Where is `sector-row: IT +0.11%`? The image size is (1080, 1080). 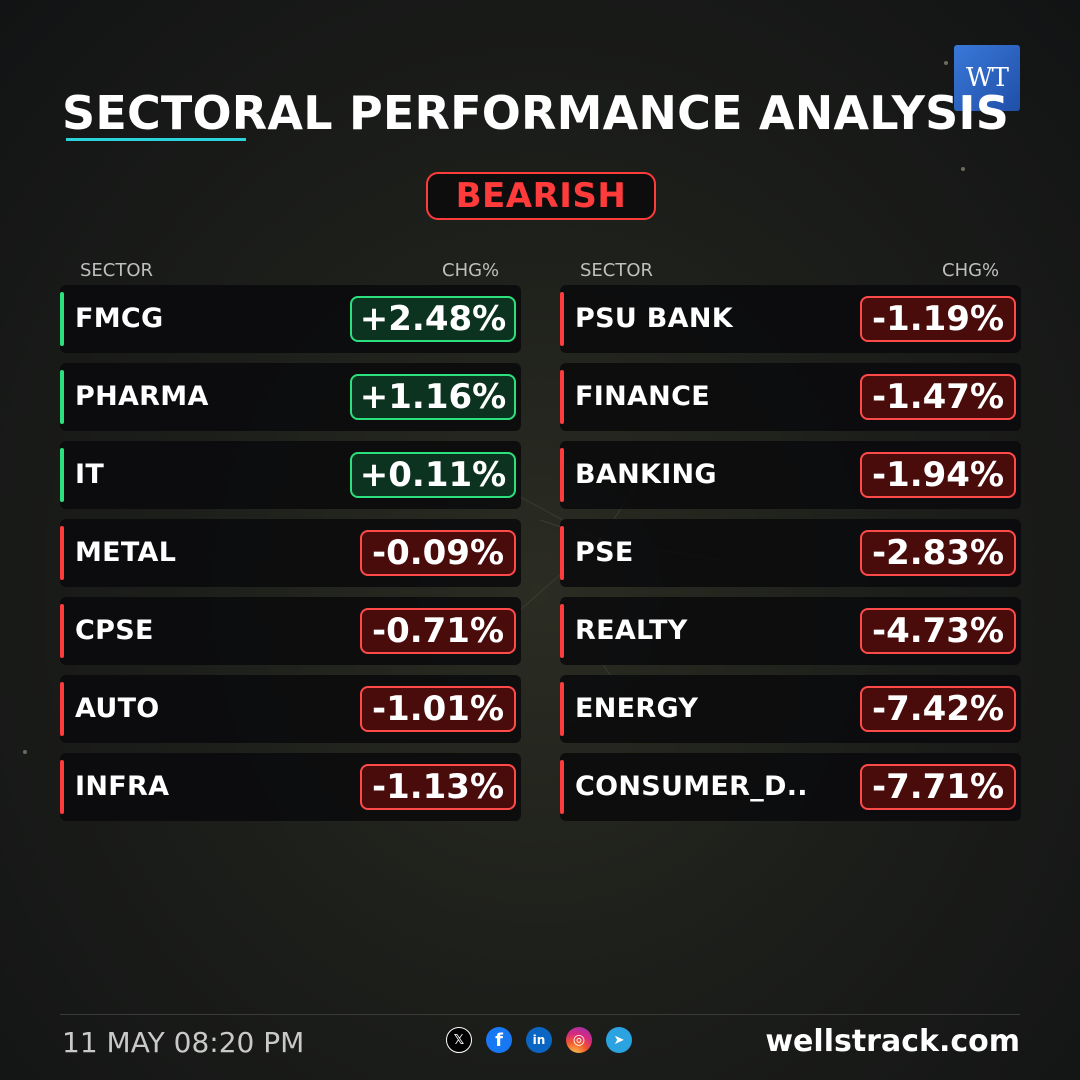
sector-row: IT +0.11% is located at coordinates (290, 475).